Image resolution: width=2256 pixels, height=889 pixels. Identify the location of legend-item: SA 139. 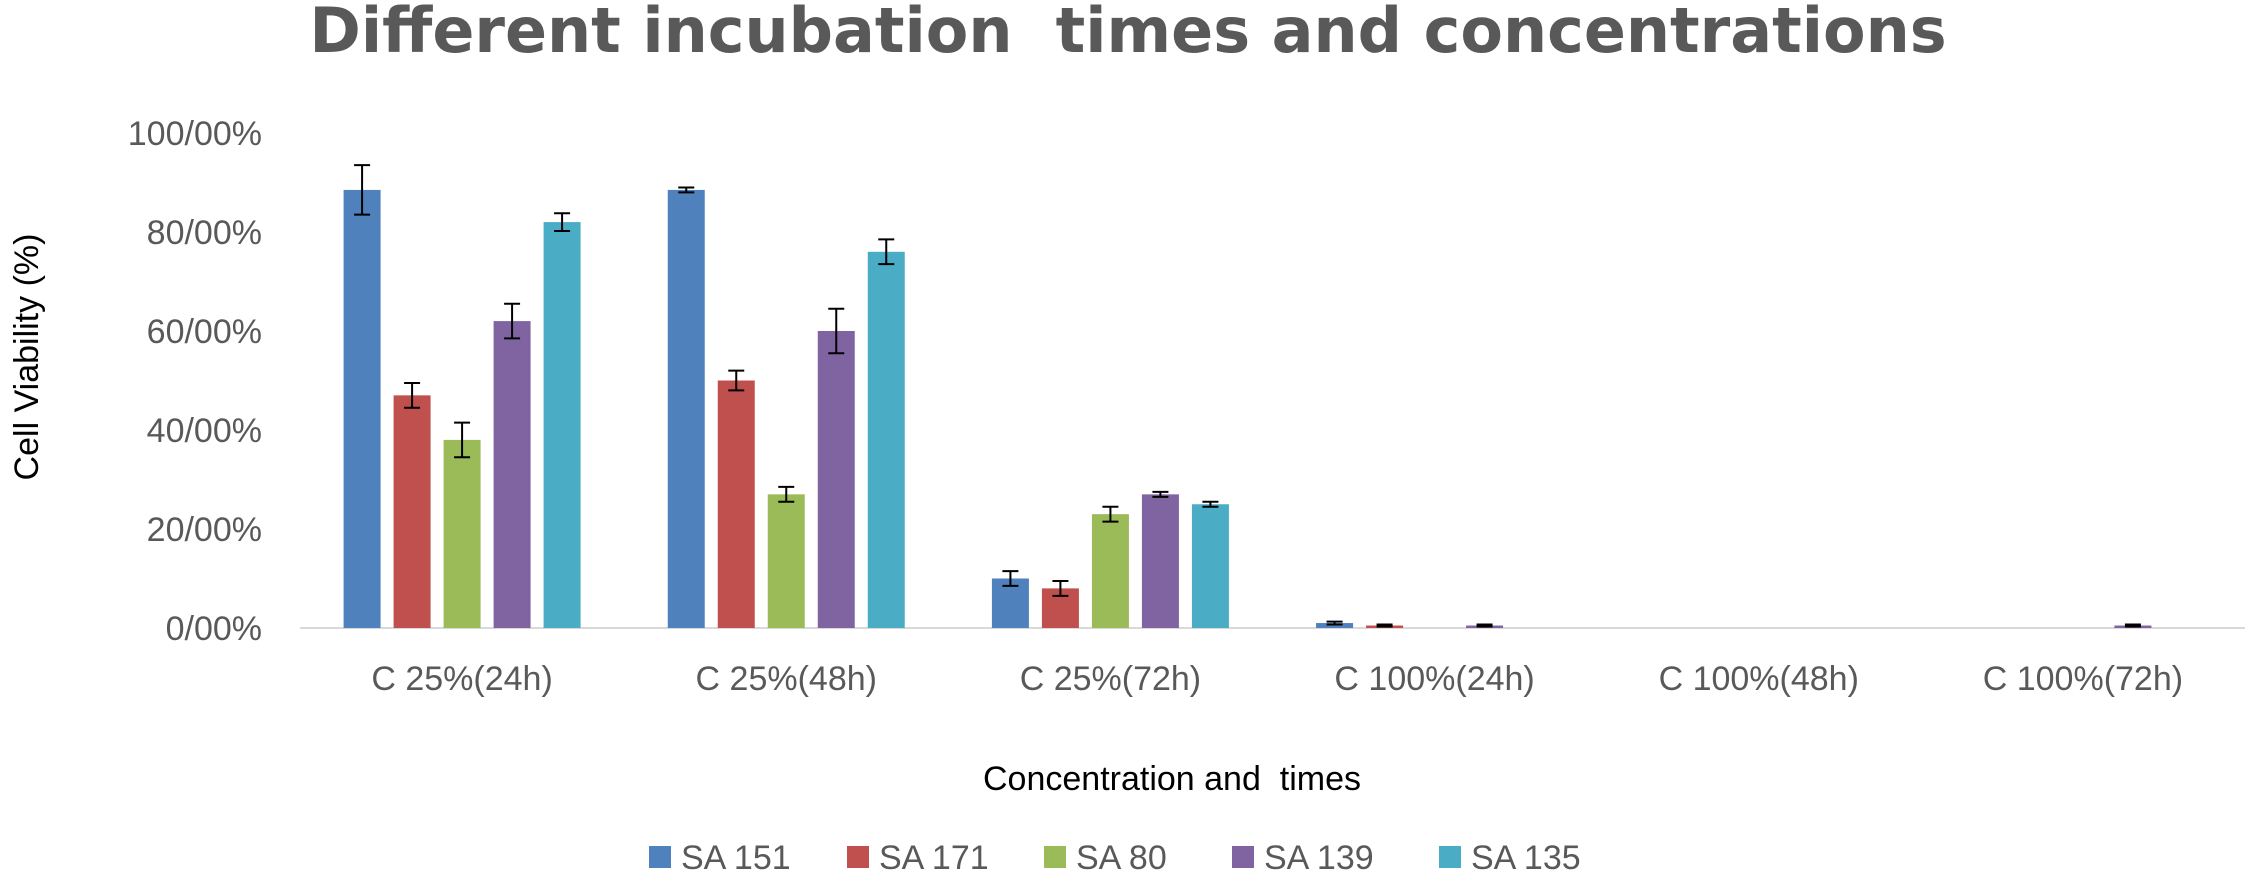
(1303, 858).